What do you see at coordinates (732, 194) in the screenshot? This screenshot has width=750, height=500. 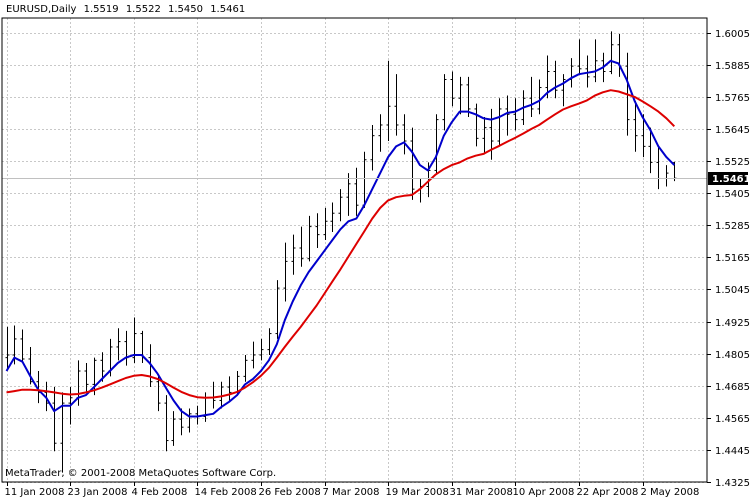 I see `price-tick-label: 1.5405` at bounding box center [732, 194].